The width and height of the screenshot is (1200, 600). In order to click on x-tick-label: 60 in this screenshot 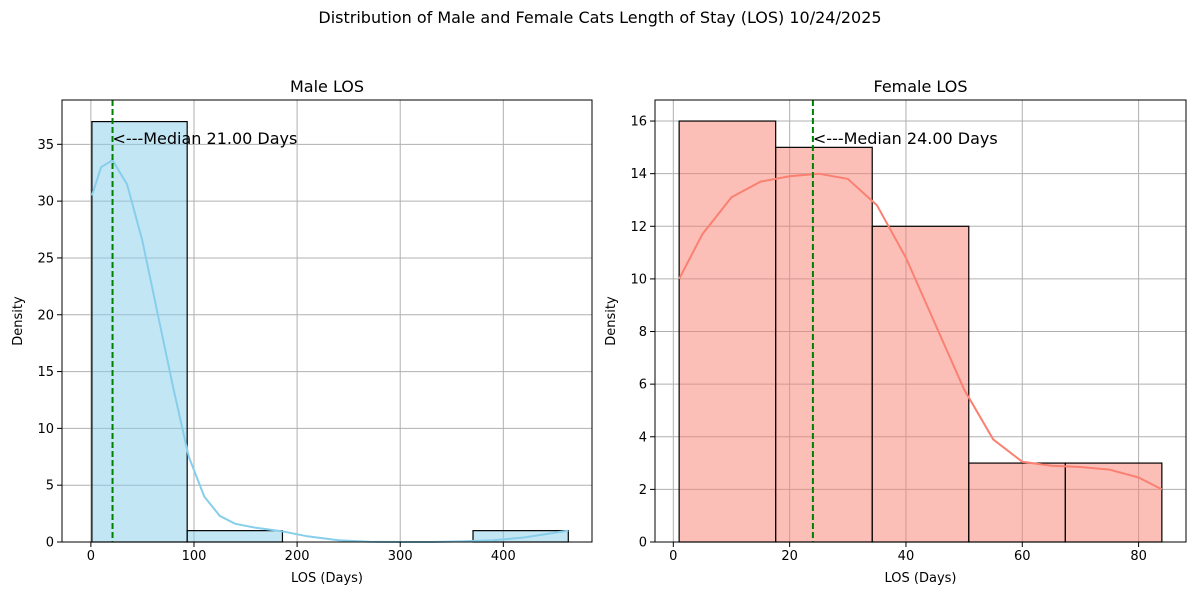, I will do `click(1022, 556)`.